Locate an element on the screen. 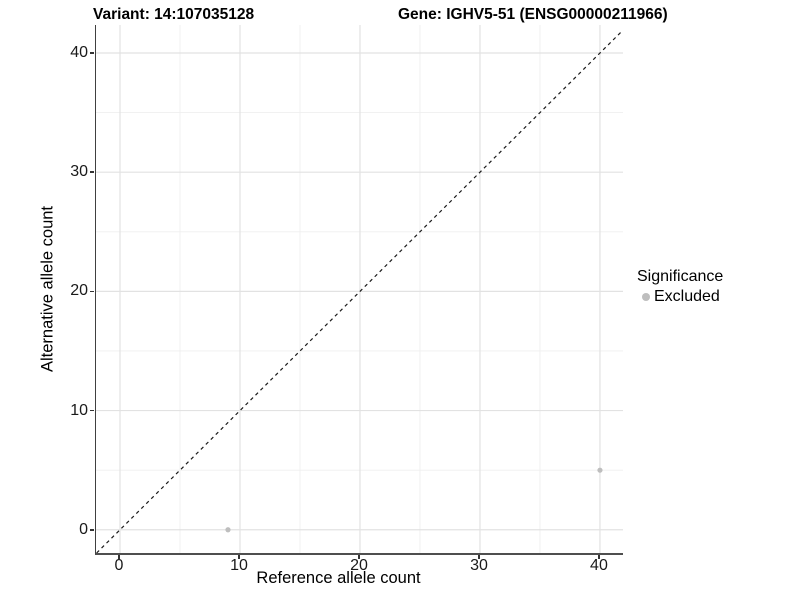 This screenshot has height=600, width=800. excluded-point-icon is located at coordinates (646, 297).